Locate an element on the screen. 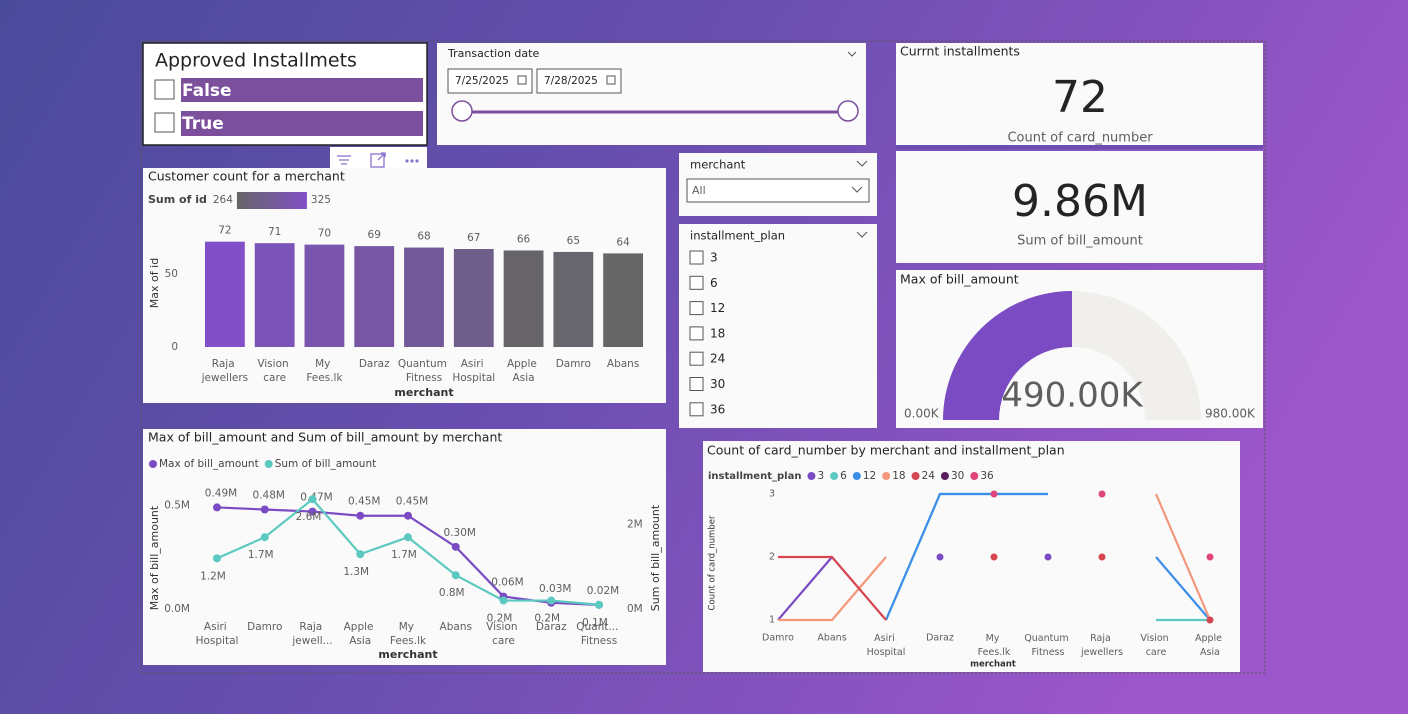 The width and height of the screenshot is (1408, 714). label-line: Asiri is located at coordinates (886, 638).